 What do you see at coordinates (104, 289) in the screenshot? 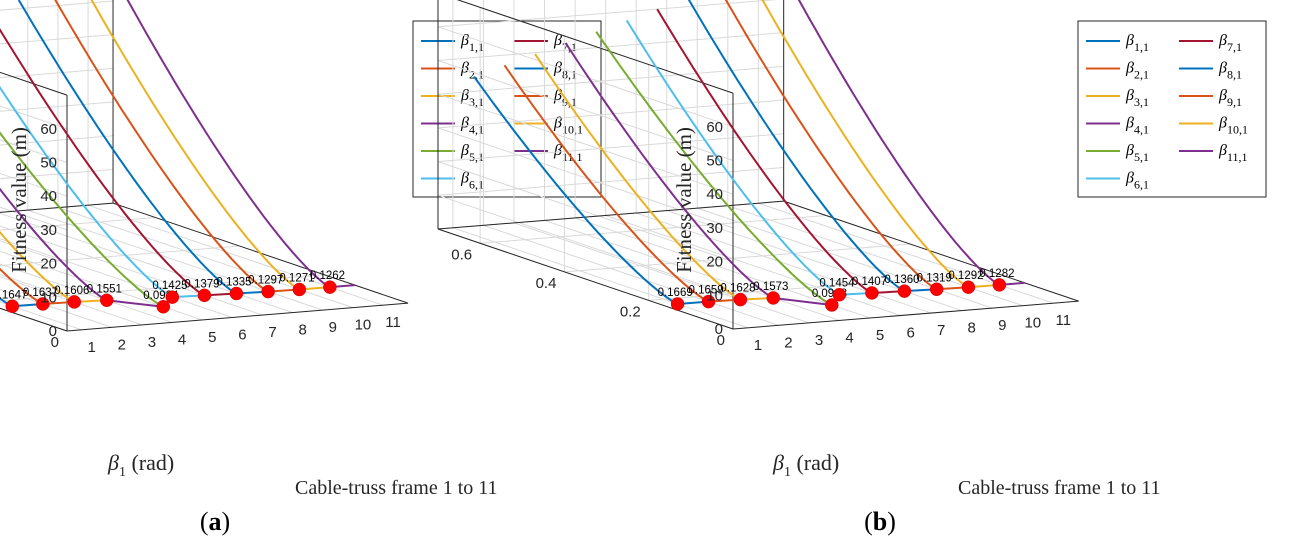
I see `optimum-label: 0.1551` at bounding box center [104, 289].